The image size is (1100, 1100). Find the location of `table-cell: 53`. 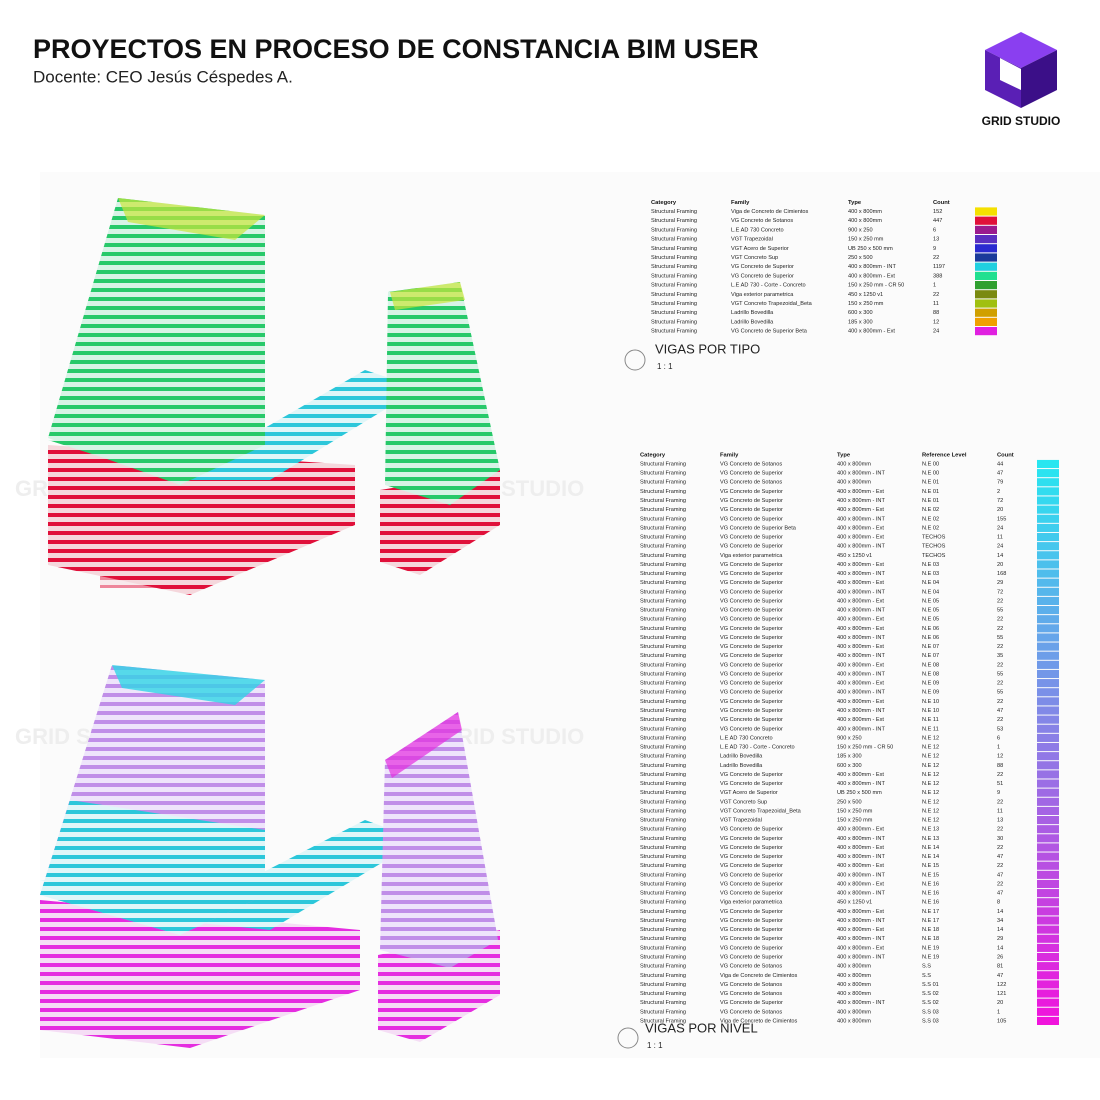

table-cell: 53 is located at coordinates (1000, 729).